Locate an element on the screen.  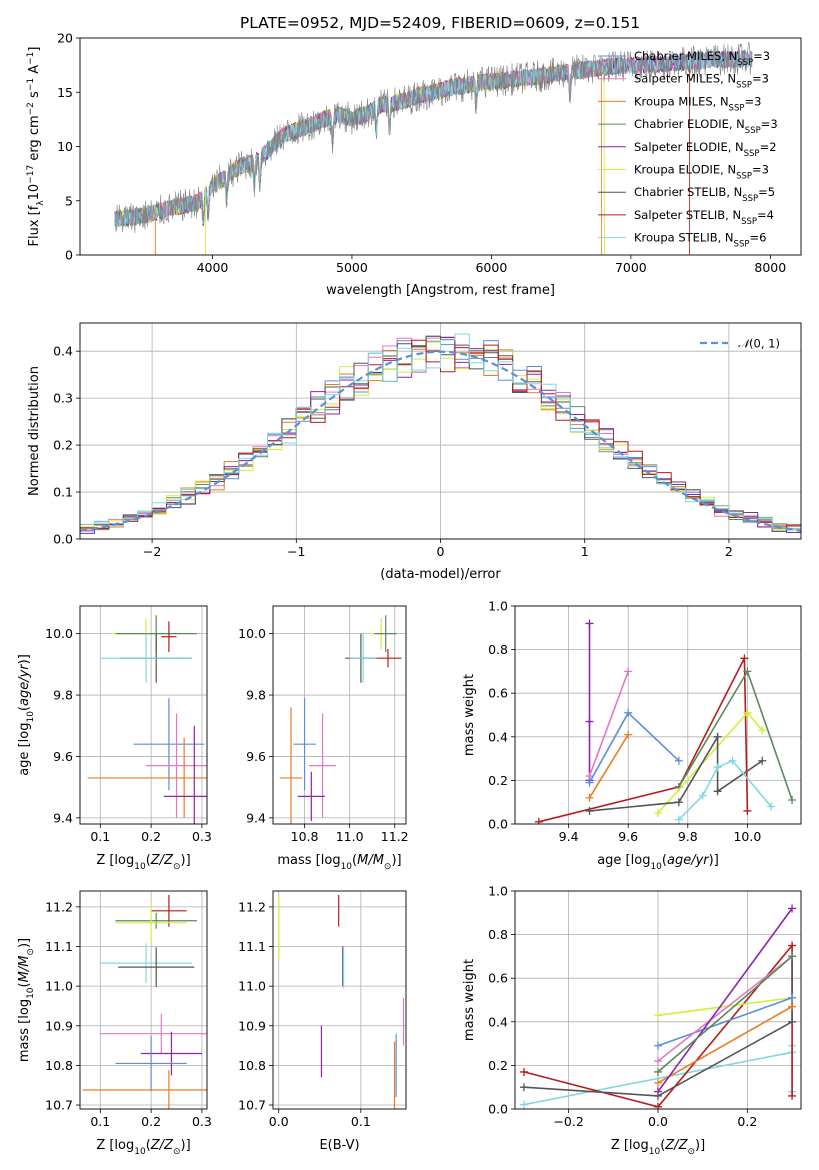
y-tick-label: 0.8 is located at coordinates (498, 934).